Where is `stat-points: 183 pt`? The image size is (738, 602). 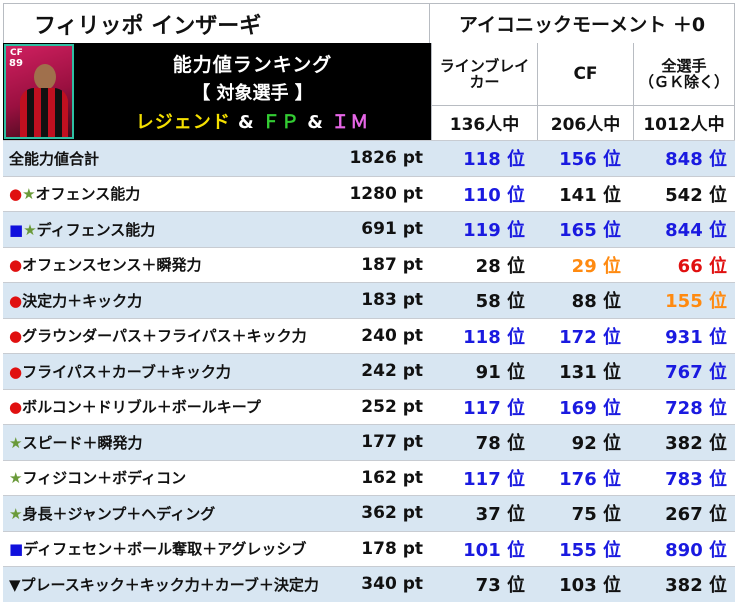 stat-points: 183 pt is located at coordinates (392, 300).